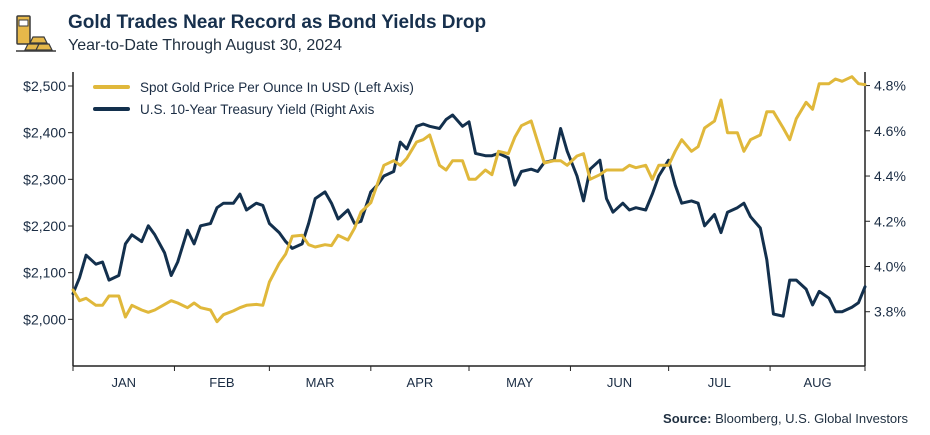 This screenshot has width=930, height=435. Describe the element at coordinates (420, 382) in the screenshot. I see `x-tick-label: APR` at that location.